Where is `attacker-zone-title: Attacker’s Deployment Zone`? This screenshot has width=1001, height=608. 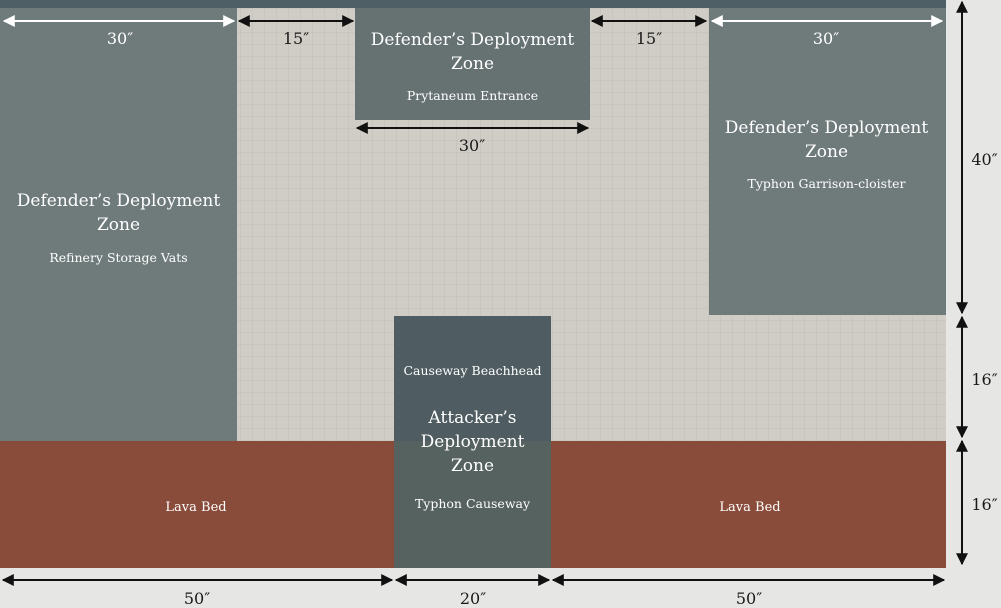
attacker-zone-title: Attacker’s Deployment Zone is located at coordinates (472, 442).